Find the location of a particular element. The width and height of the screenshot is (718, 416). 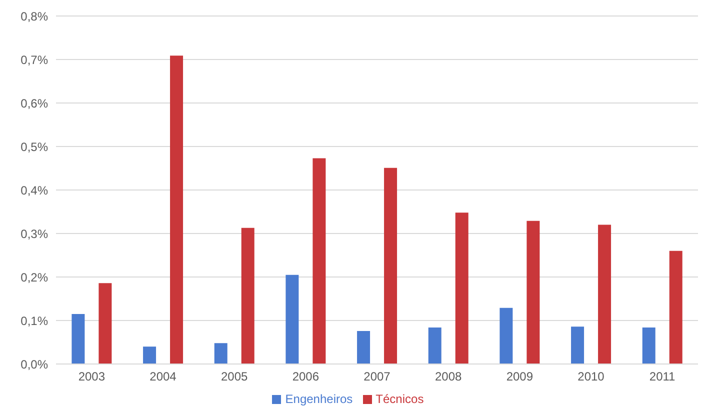

x-tick-label: 2004 is located at coordinates (163, 377).